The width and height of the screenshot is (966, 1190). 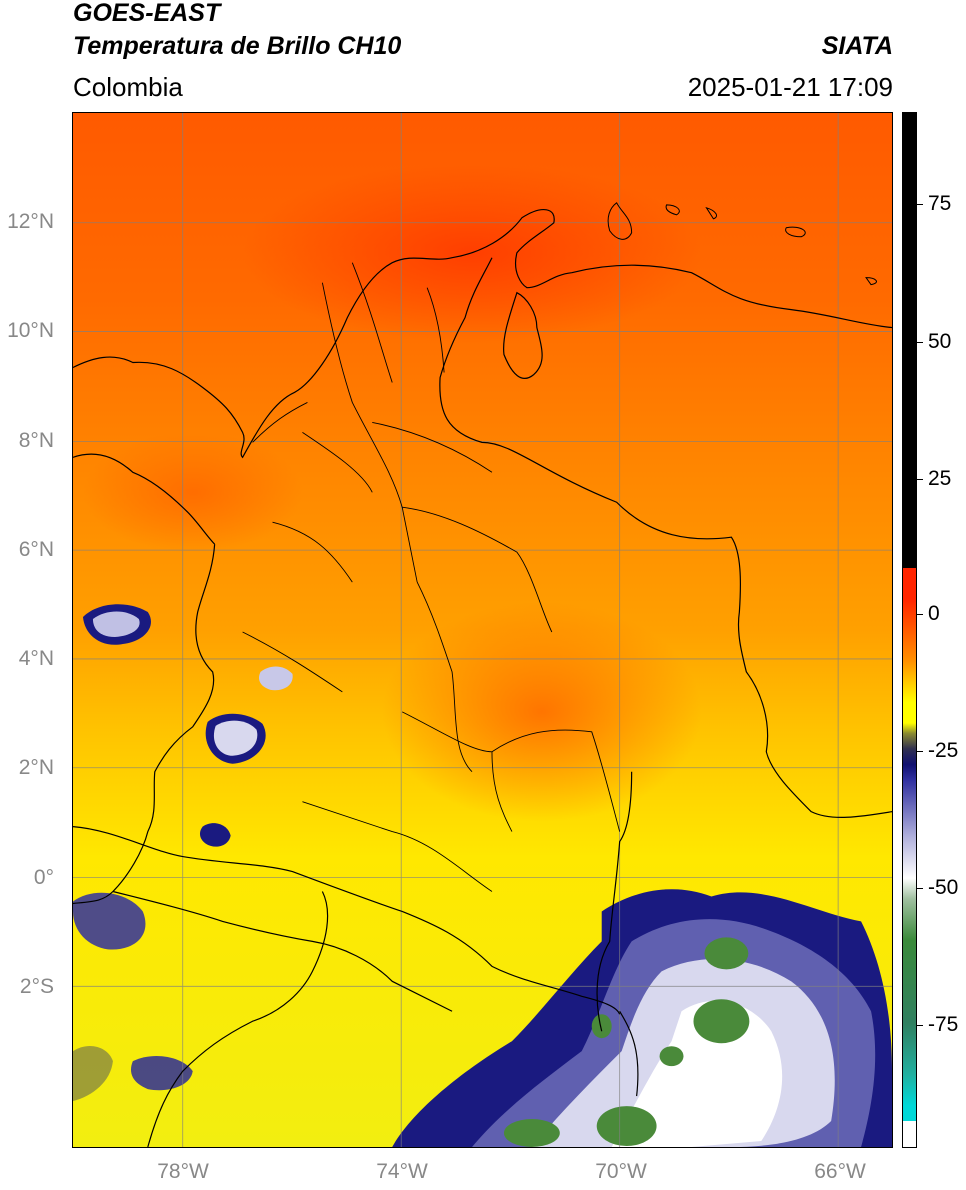 What do you see at coordinates (940, 341) in the screenshot?
I see `colorbar-label-50: 50` at bounding box center [940, 341].